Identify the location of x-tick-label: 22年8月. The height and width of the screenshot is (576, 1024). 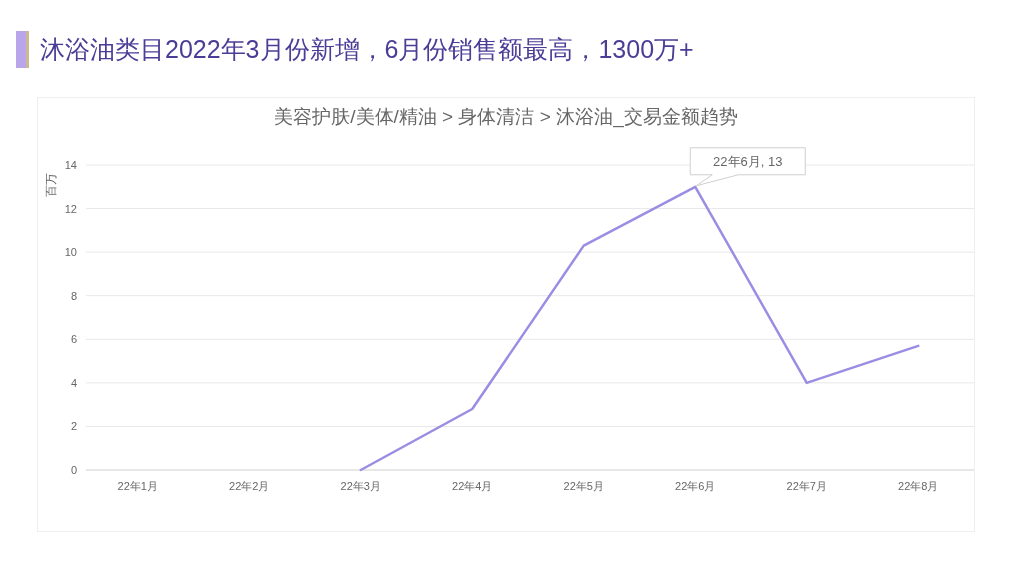
(918, 486).